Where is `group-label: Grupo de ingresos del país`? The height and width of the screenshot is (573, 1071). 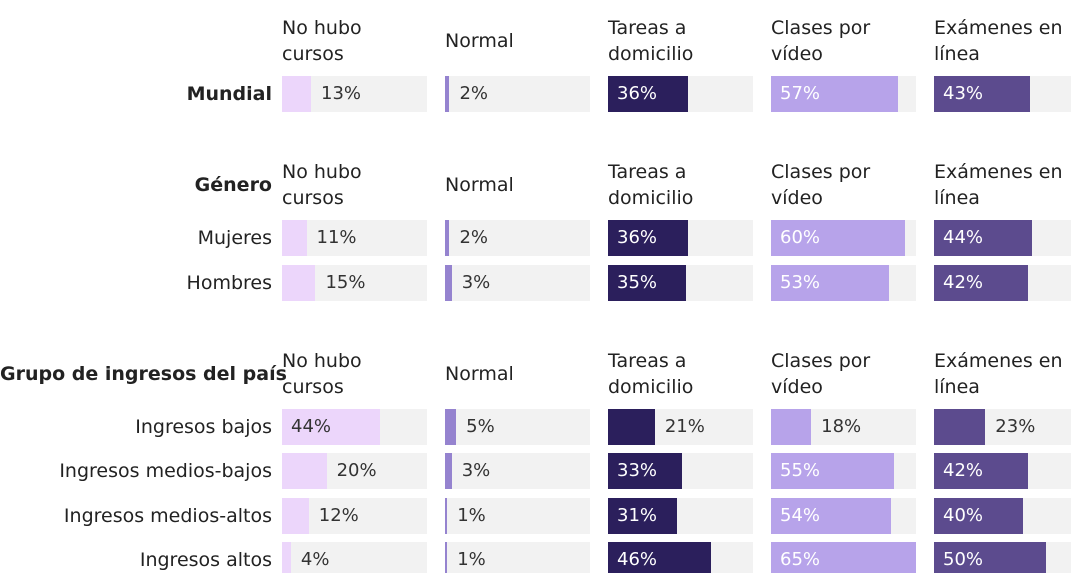
group-label: Grupo de ingresos del país is located at coordinates (143, 373).